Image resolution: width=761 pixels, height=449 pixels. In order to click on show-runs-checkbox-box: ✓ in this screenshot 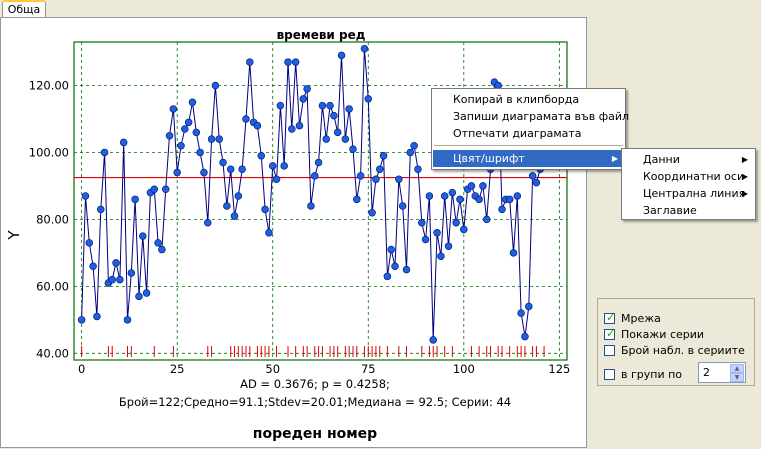, I will do `click(610, 333)`.